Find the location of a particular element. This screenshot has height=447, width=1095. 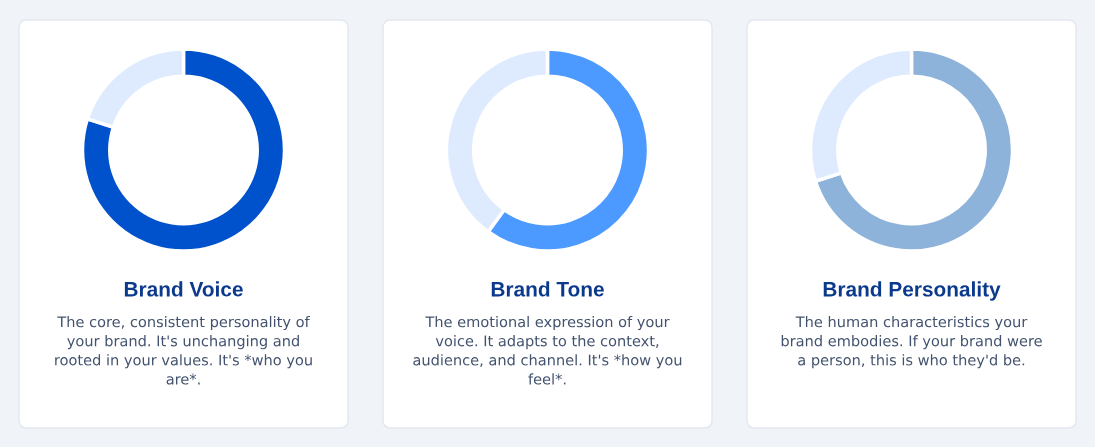

text: The human characteristics your brand embodies. If your brand were a person, this is who they'd be. is located at coordinates (911, 342).